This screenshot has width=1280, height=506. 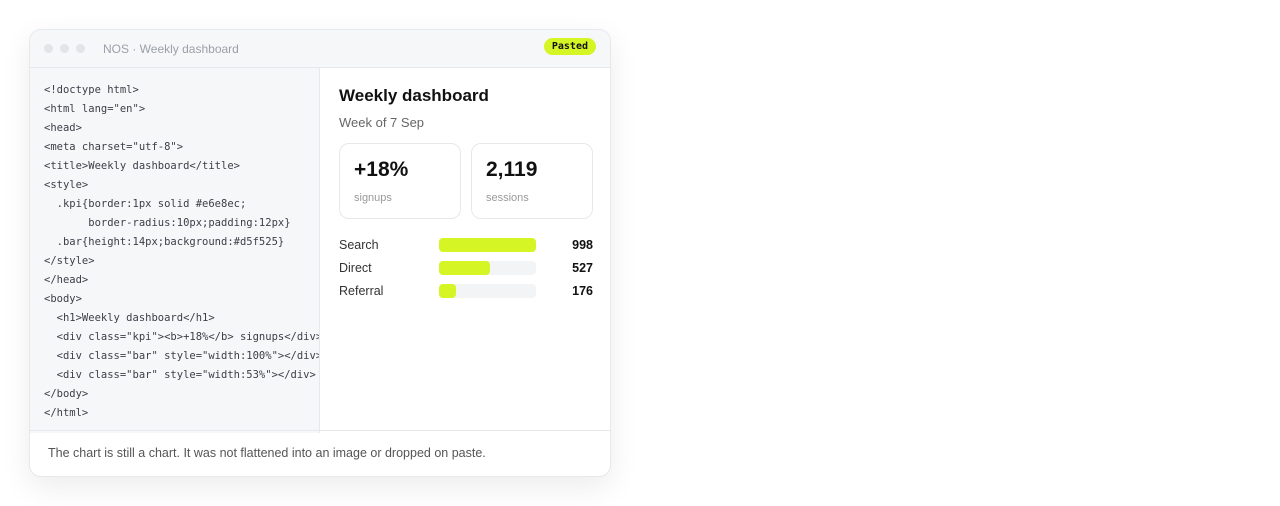 What do you see at coordinates (63, 128) in the screenshot?
I see `code-line: <head>` at bounding box center [63, 128].